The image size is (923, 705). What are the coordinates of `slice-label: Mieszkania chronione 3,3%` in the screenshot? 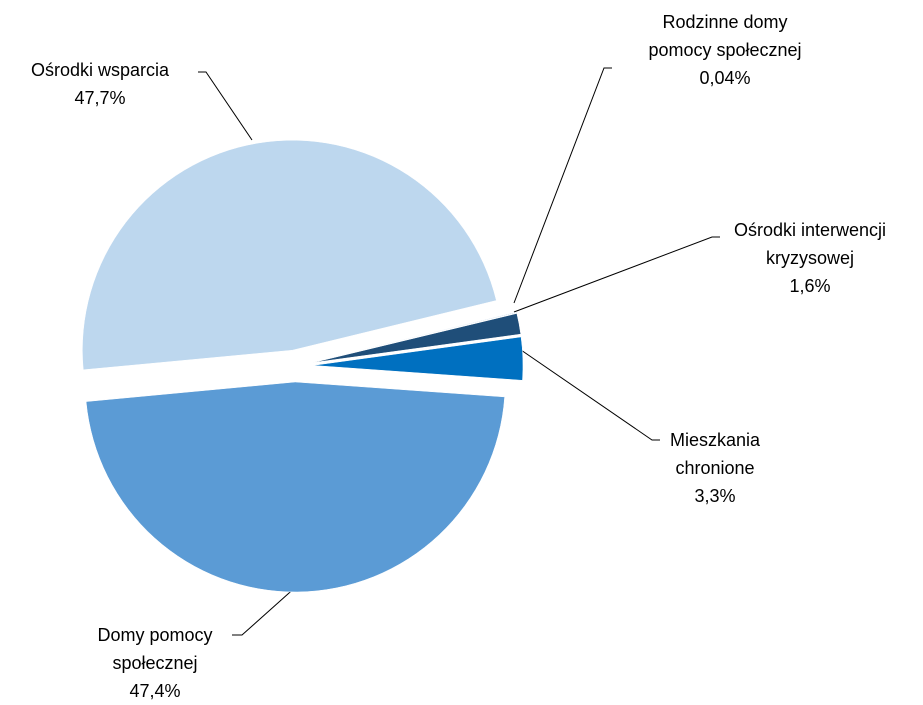 It's located at (715, 468).